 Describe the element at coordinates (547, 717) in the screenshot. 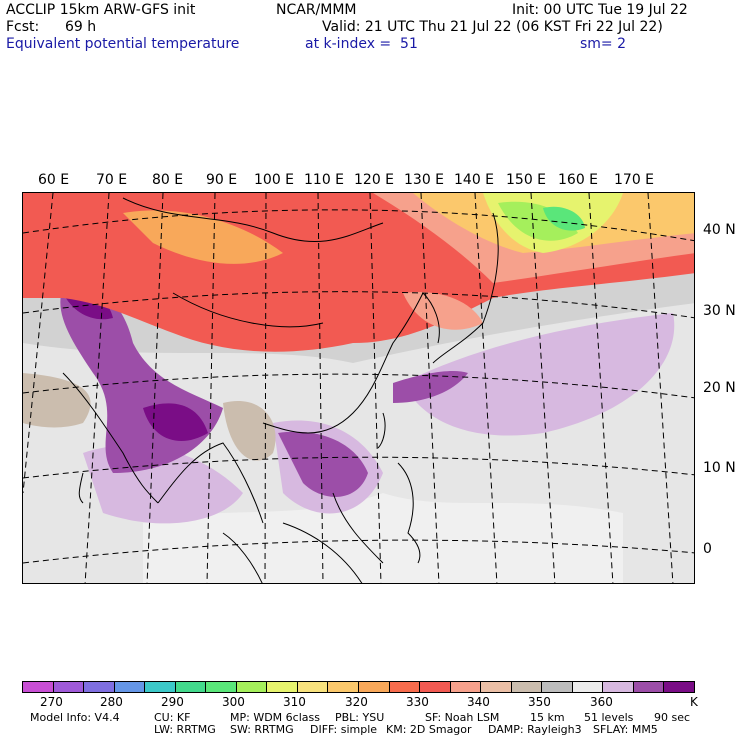

I see `footer-item: 15 km` at that location.